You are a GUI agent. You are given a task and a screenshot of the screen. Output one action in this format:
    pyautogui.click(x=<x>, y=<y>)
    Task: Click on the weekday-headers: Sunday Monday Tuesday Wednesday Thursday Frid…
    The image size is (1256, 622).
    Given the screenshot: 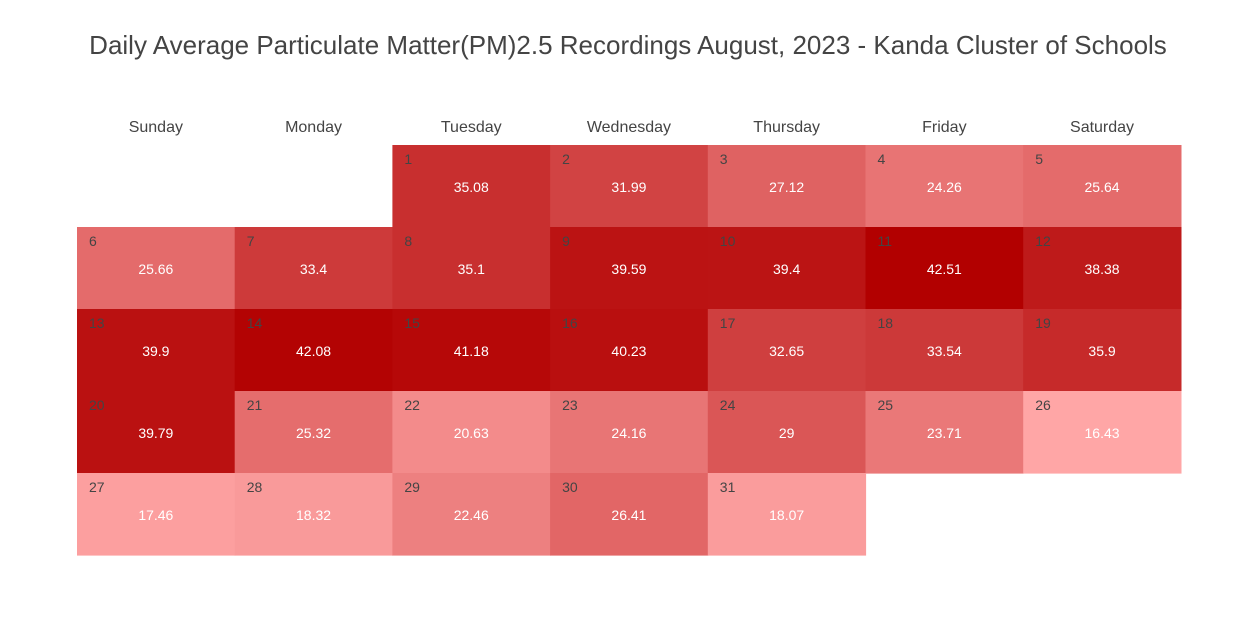 What is the action you would take?
    pyautogui.click(x=631, y=127)
    